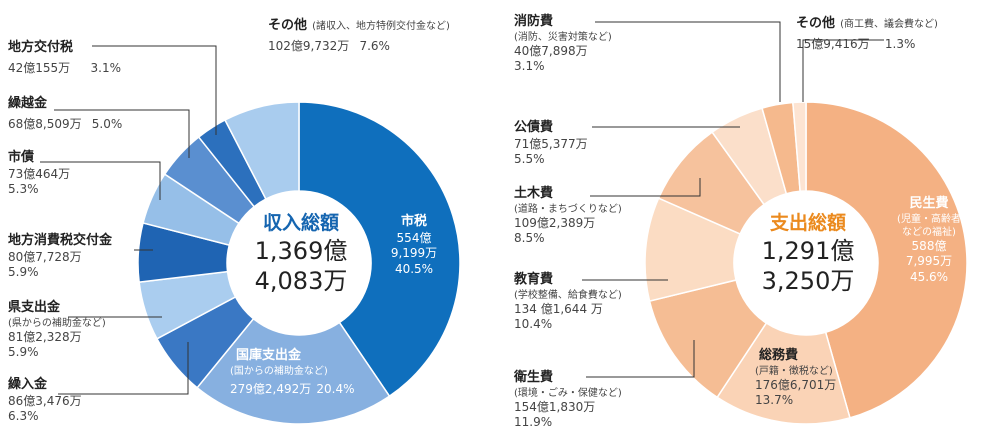 The image size is (984, 445). What do you see at coordinates (359, 35) in the screenshot?
I see `income-label-sonota: その他 (諸収入、地方特例交付金など) 102億9,732万 7.6%` at bounding box center [359, 35].